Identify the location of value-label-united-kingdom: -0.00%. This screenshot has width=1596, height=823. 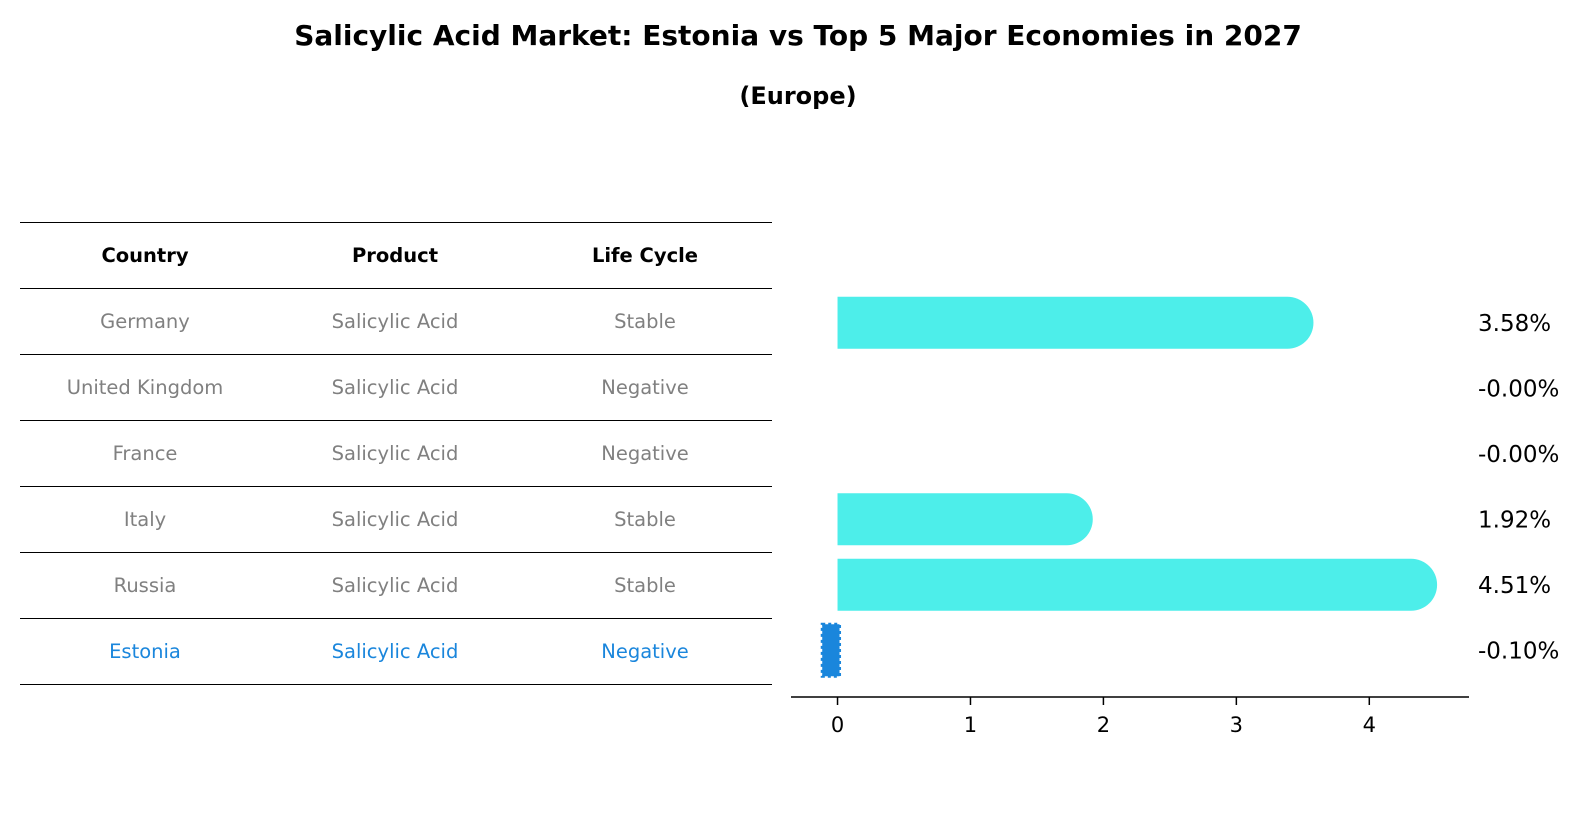
(1518, 389).